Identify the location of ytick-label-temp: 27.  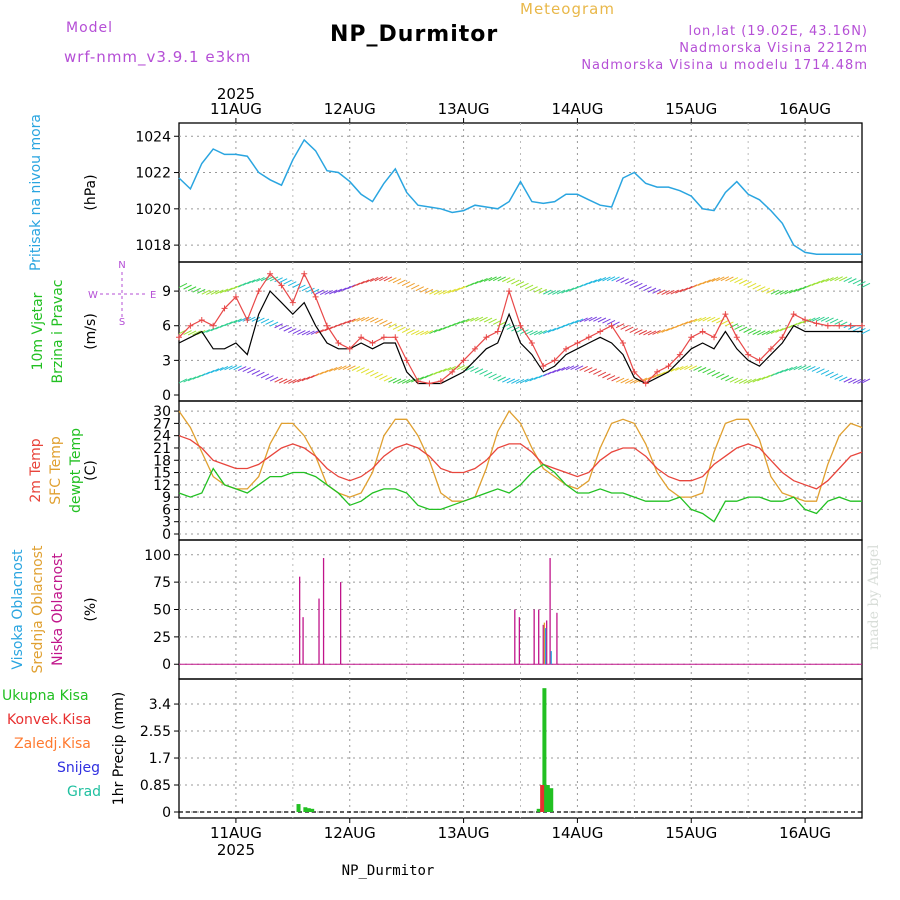
(162, 424).